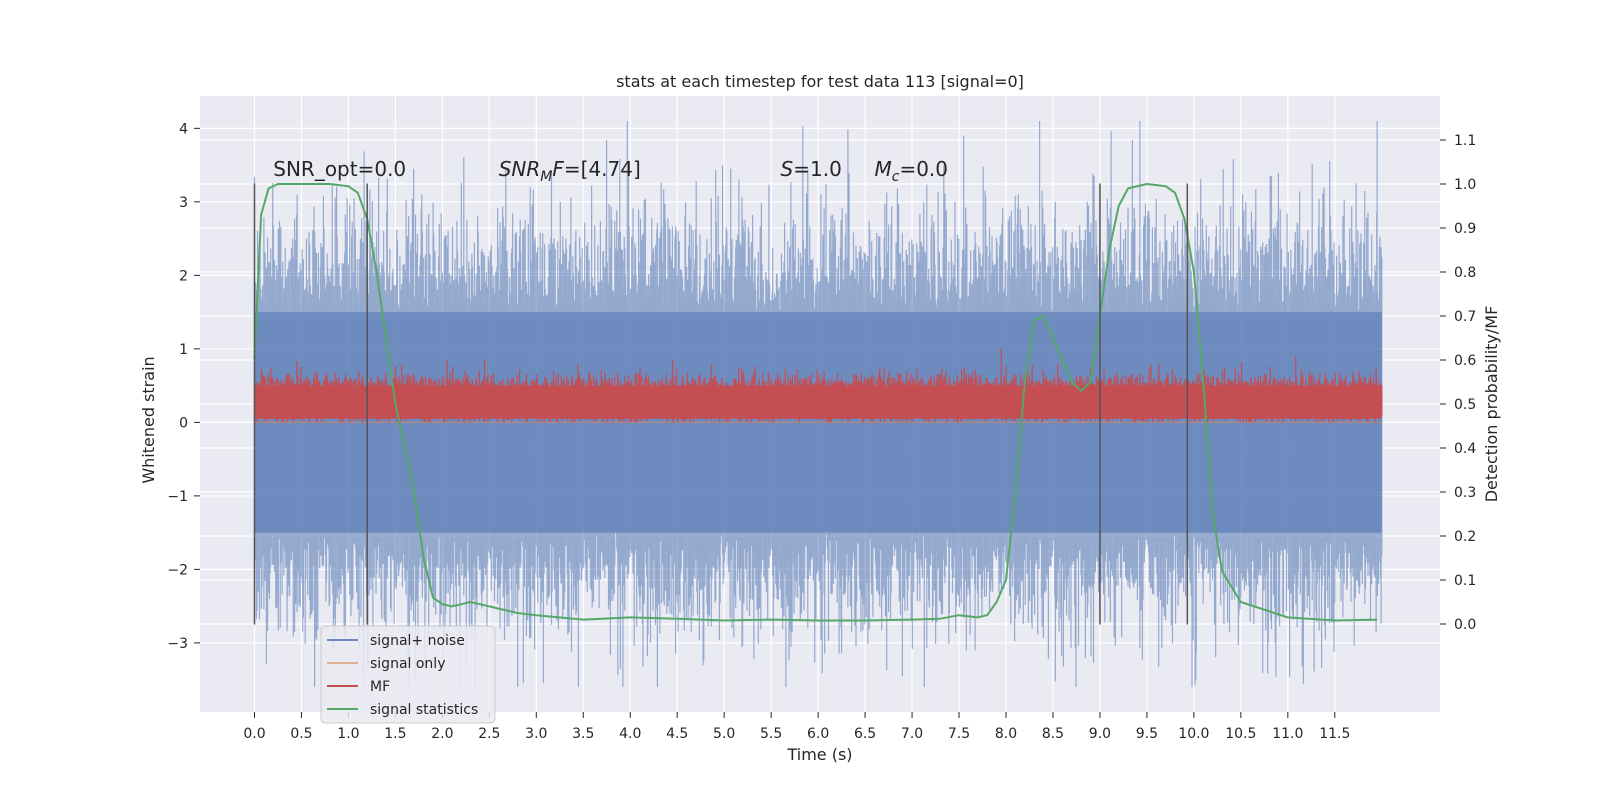  I want to click on x-tick-label: 10.0, so click(1193, 734).